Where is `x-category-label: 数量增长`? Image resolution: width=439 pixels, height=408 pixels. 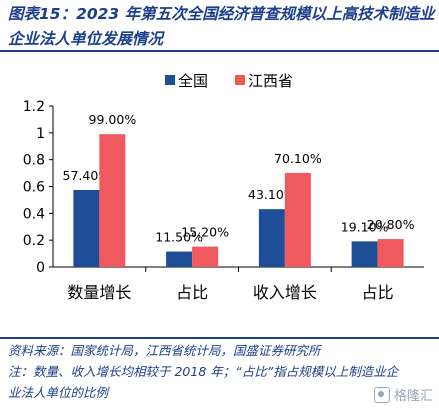
x-category-label: 数量增长 is located at coordinates (99, 292).